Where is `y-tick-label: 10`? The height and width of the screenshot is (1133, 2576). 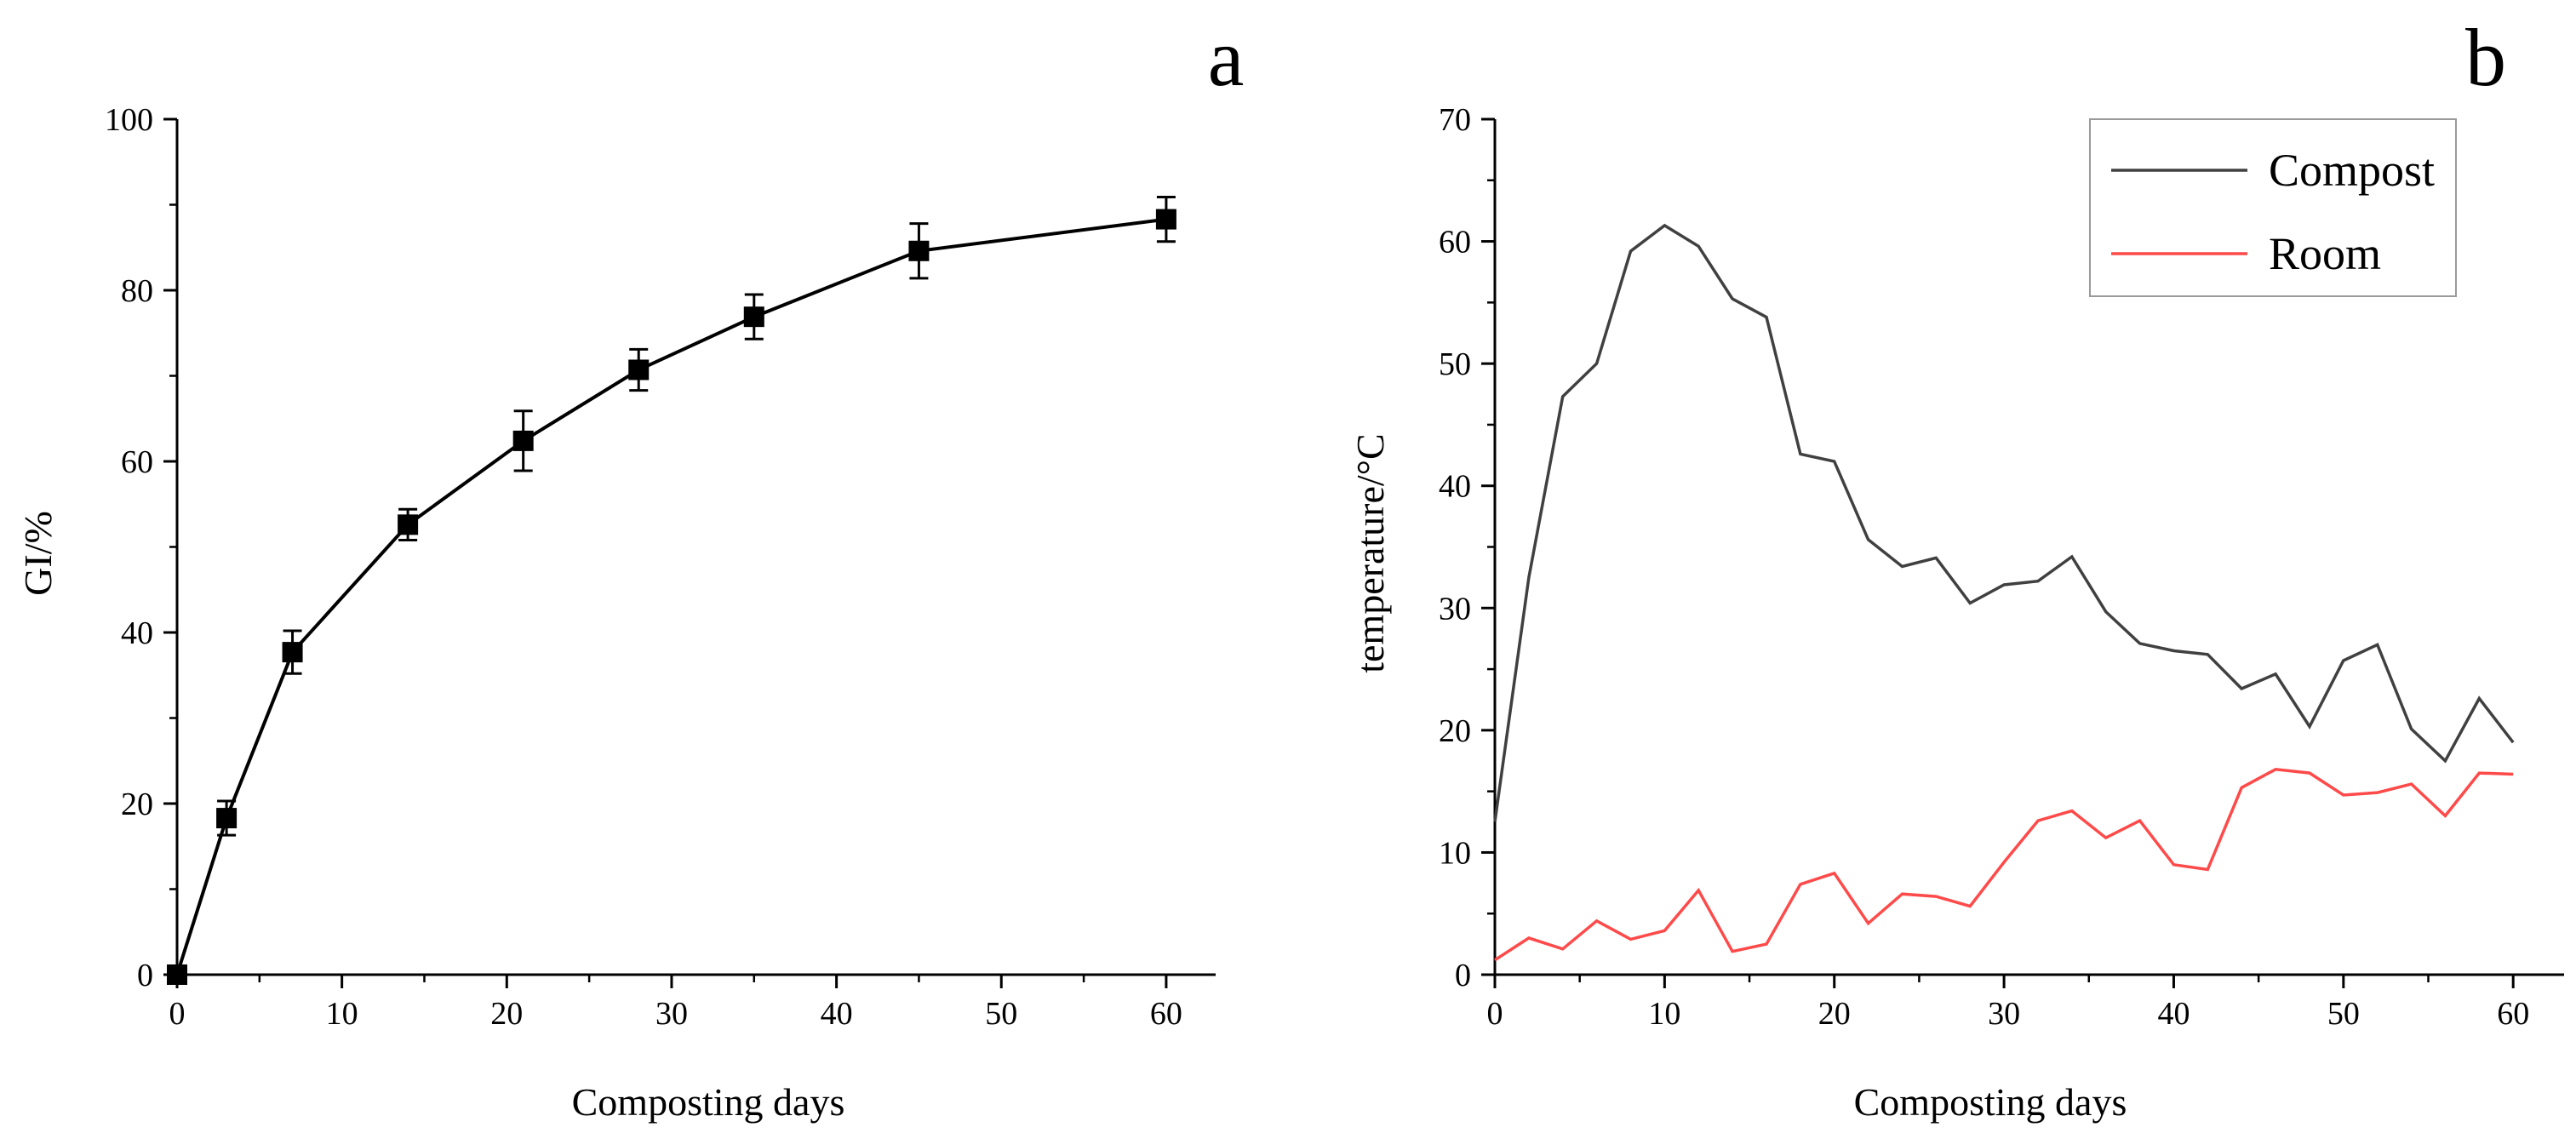 y-tick-label: 10 is located at coordinates (1455, 853).